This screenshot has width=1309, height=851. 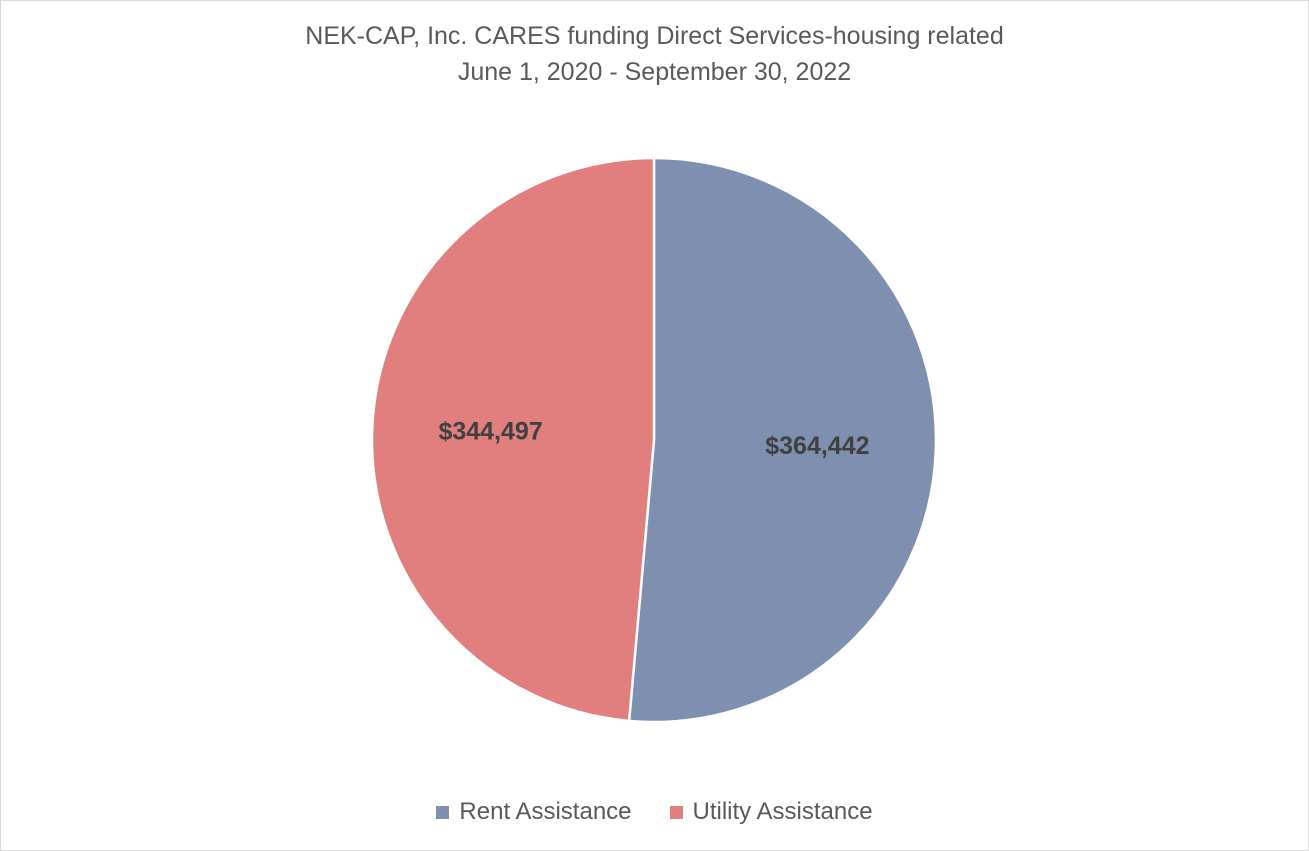 I want to click on chart-legend: Rent Assistance Utility Assistance, so click(x=654, y=812).